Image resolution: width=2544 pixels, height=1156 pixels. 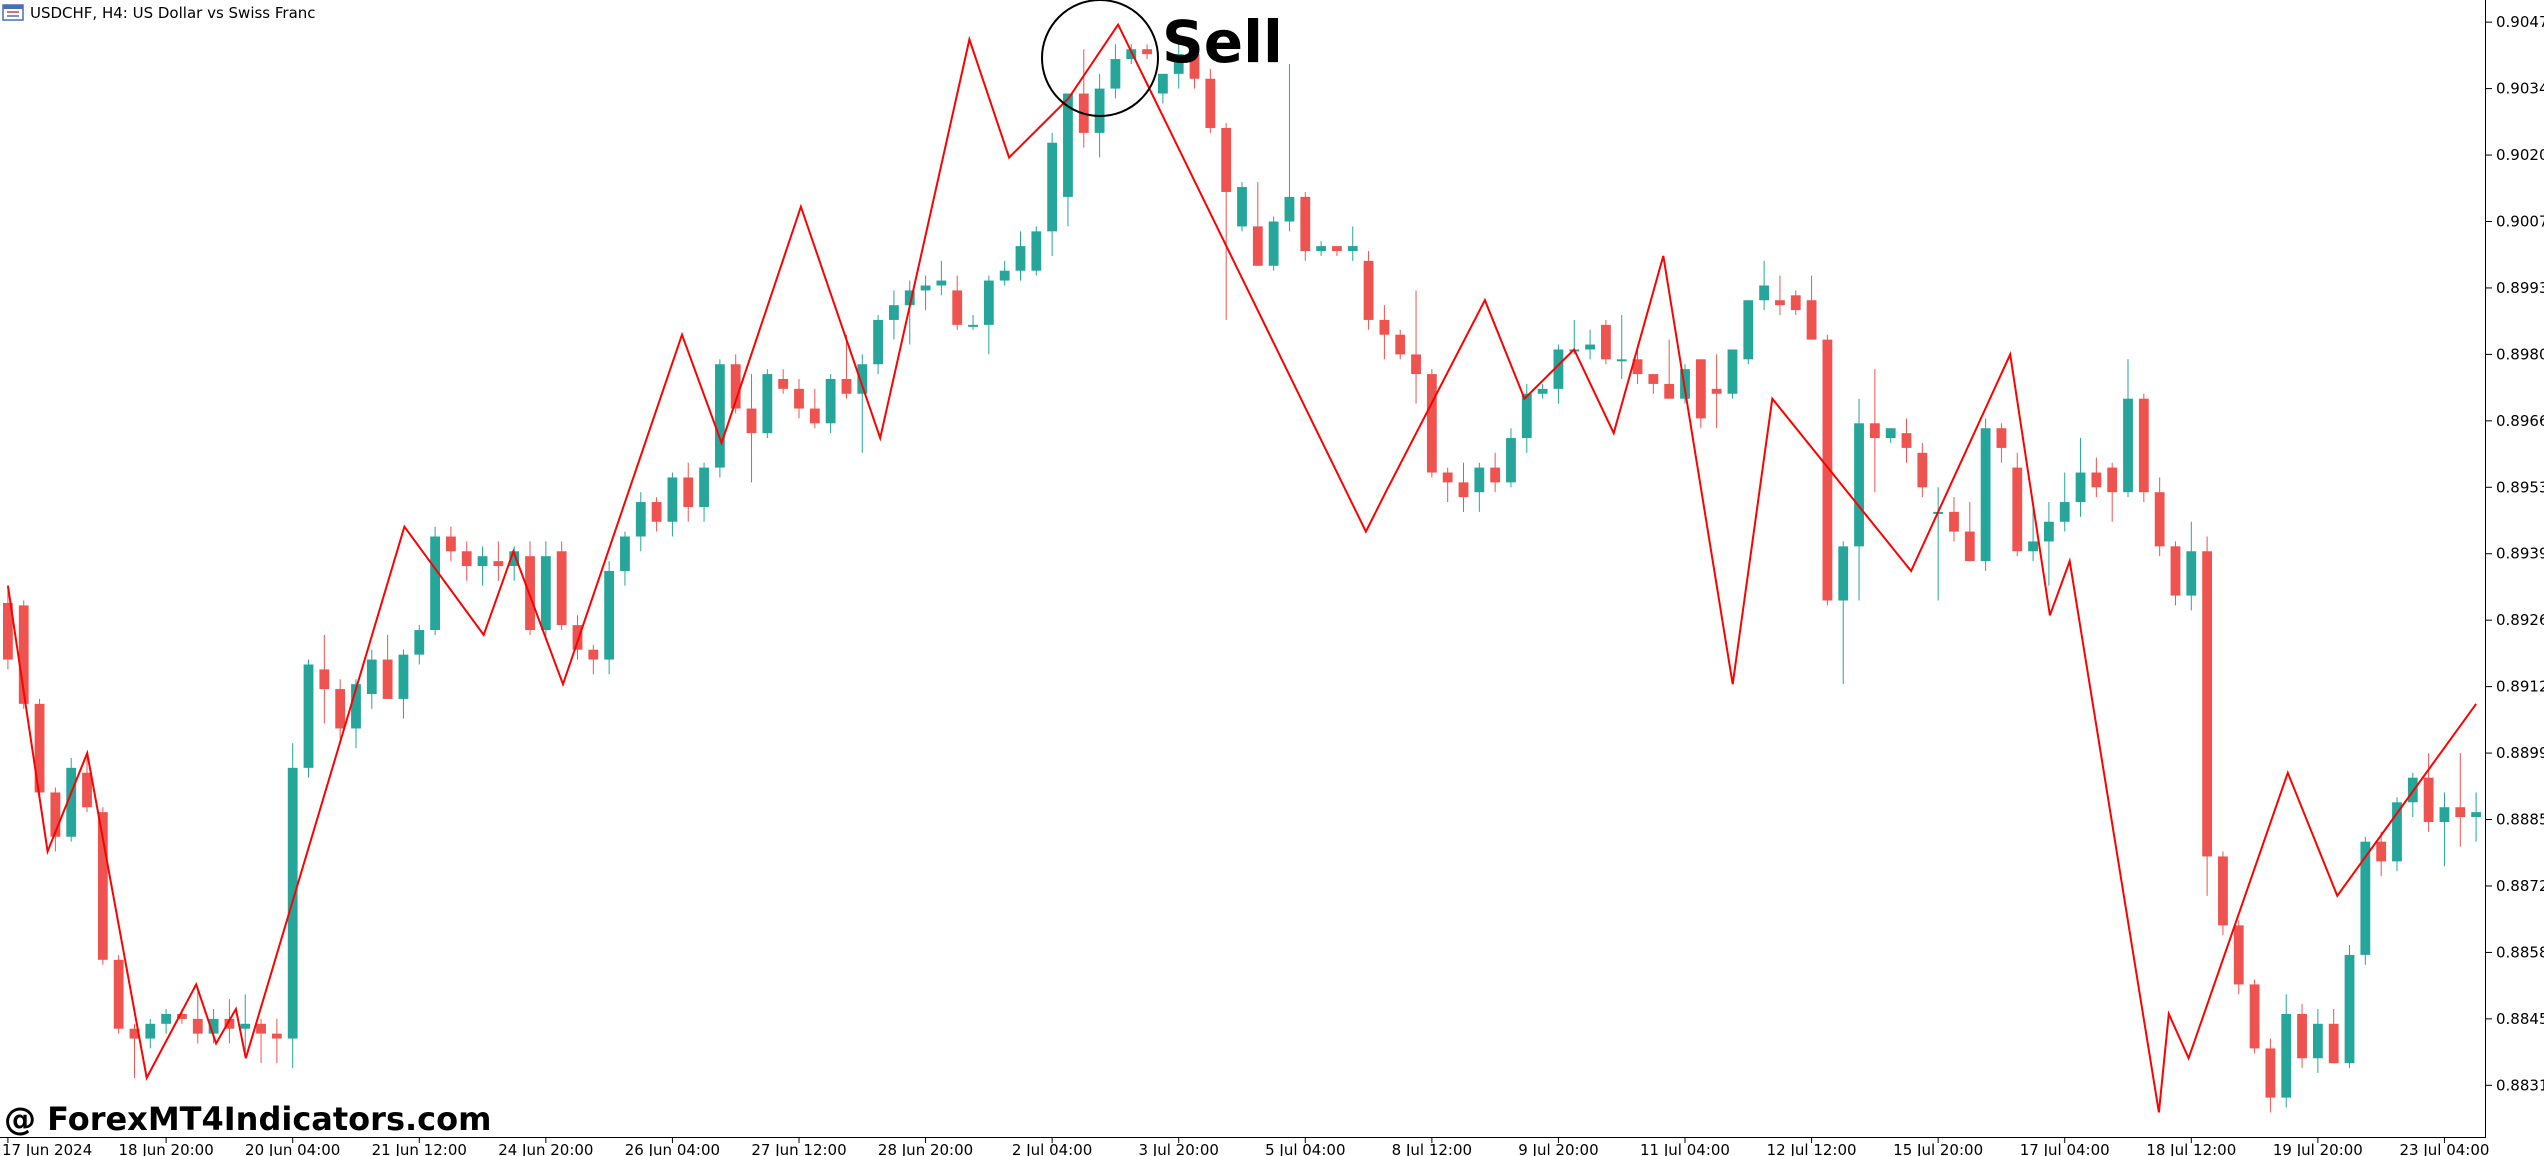 What do you see at coordinates (2520, 1085) in the screenshot?
I see `price-tick-label: 0.88315` at bounding box center [2520, 1085].